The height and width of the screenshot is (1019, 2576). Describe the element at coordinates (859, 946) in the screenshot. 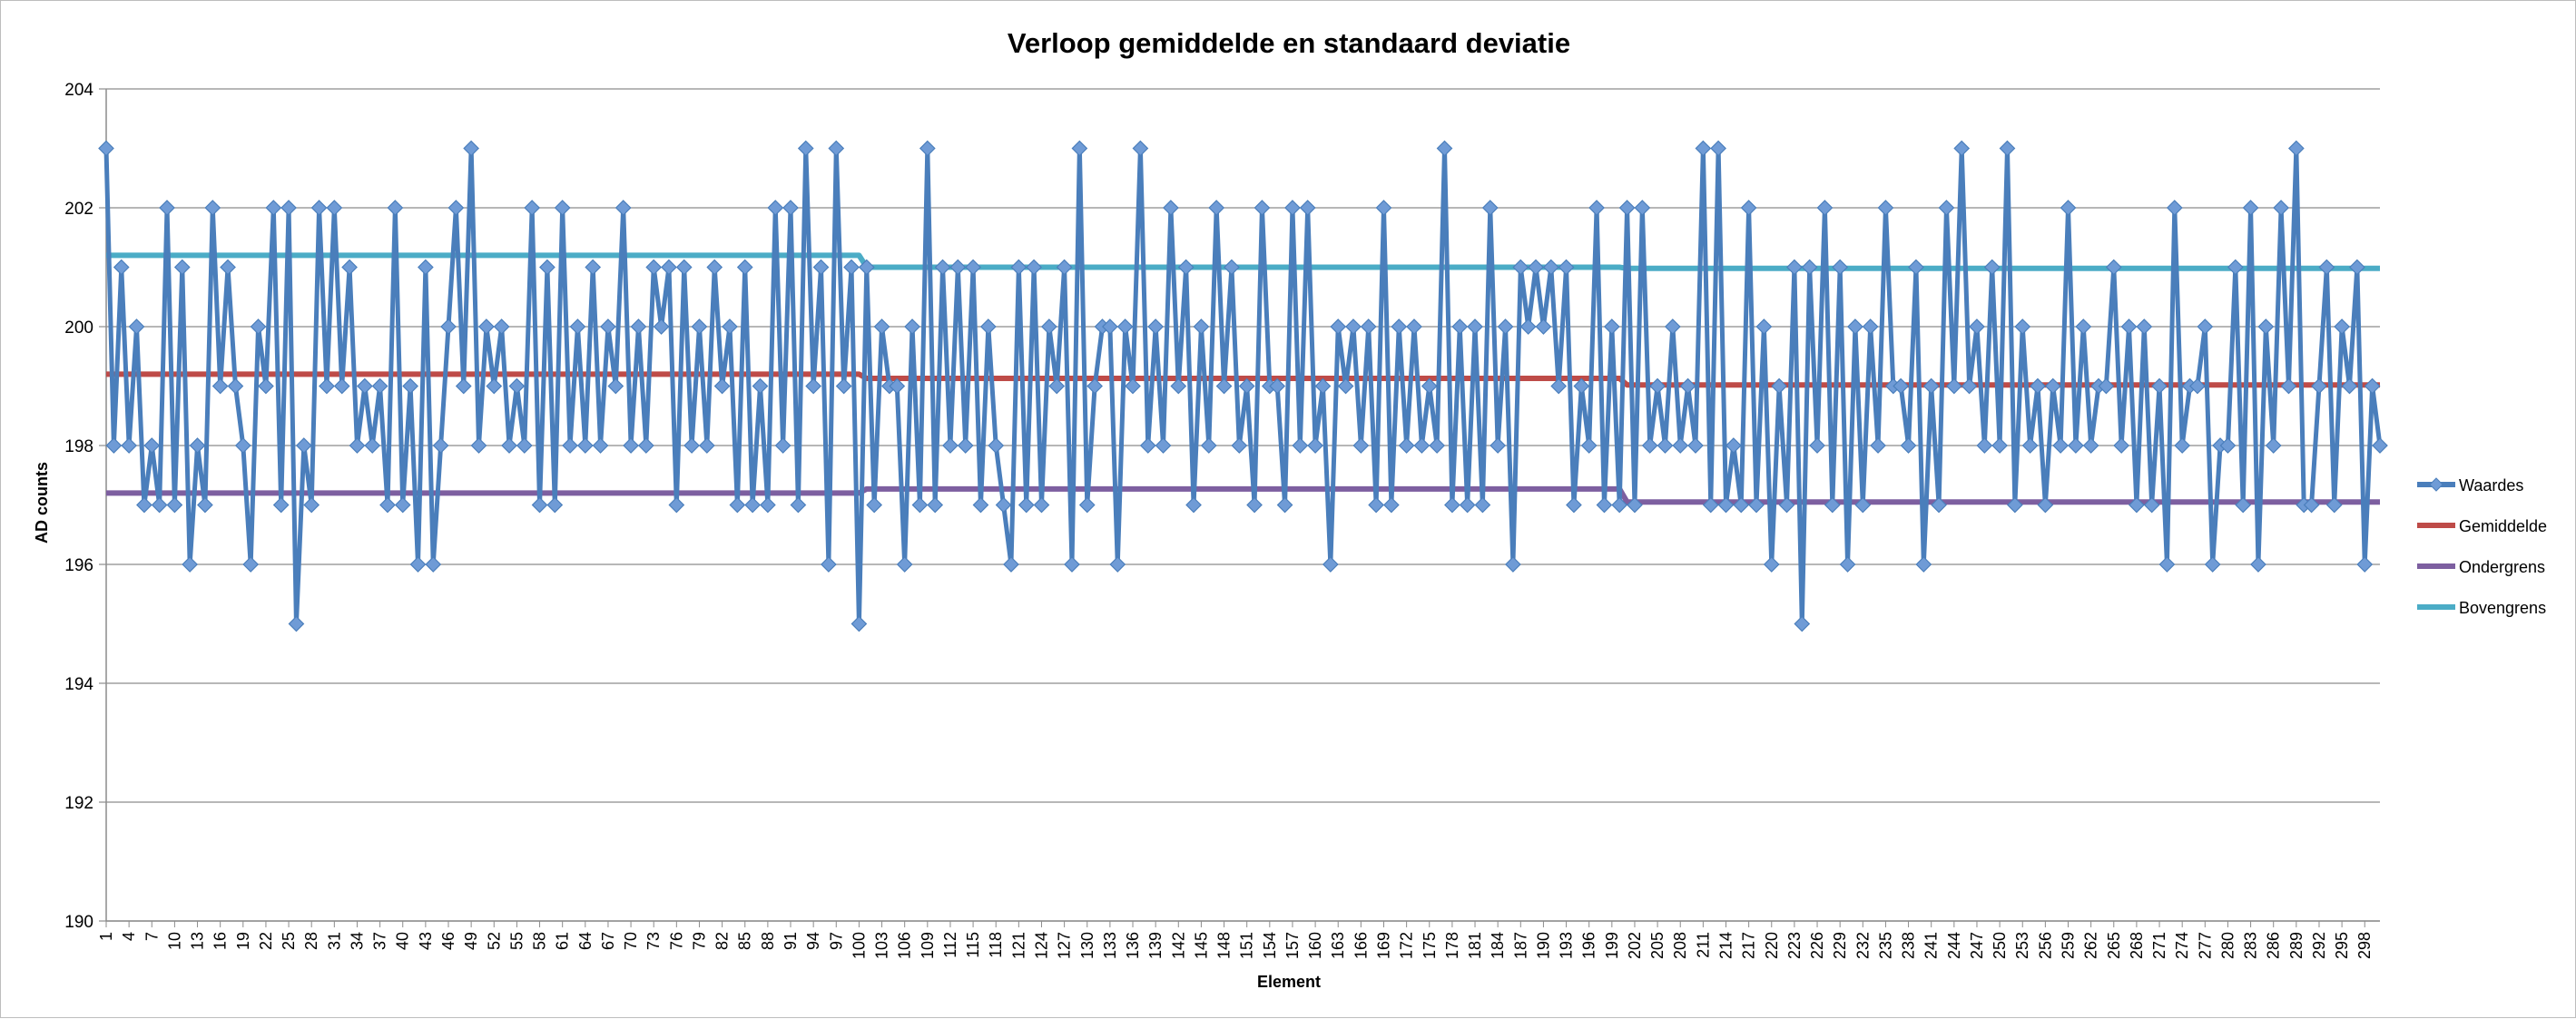

I see `x-tick-label: 100` at that location.